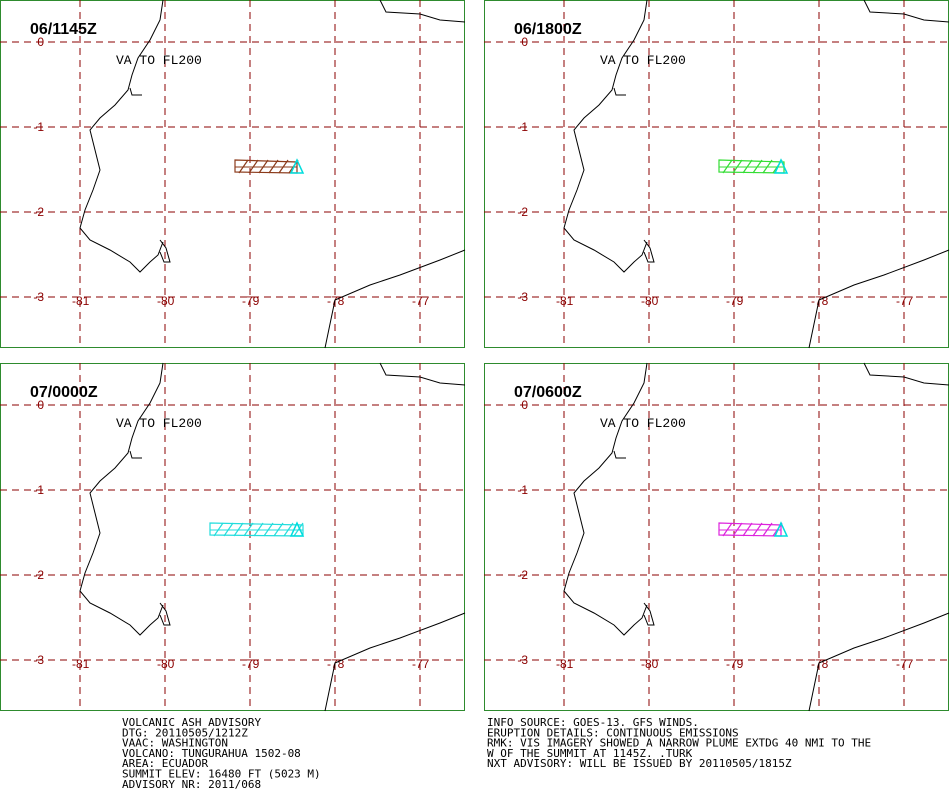 This screenshot has width=950, height=812. What do you see at coordinates (191, 722) in the screenshot?
I see `info-line: VOLCANIC ASH ADVISORY` at bounding box center [191, 722].